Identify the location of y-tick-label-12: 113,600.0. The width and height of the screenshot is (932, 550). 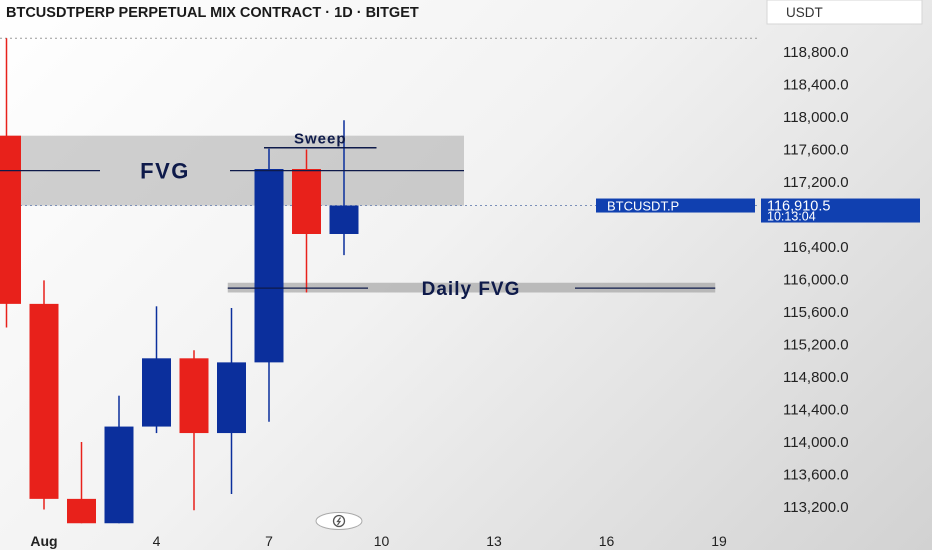
(816, 475).